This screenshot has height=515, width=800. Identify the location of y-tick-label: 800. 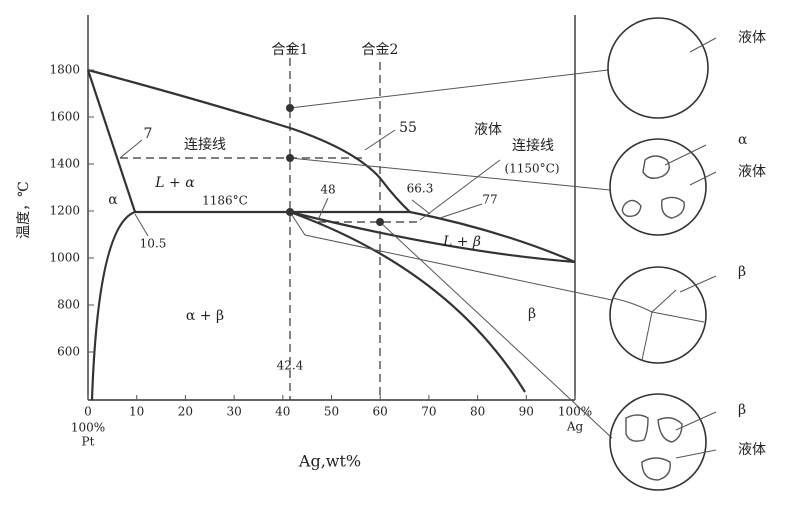
(68, 305).